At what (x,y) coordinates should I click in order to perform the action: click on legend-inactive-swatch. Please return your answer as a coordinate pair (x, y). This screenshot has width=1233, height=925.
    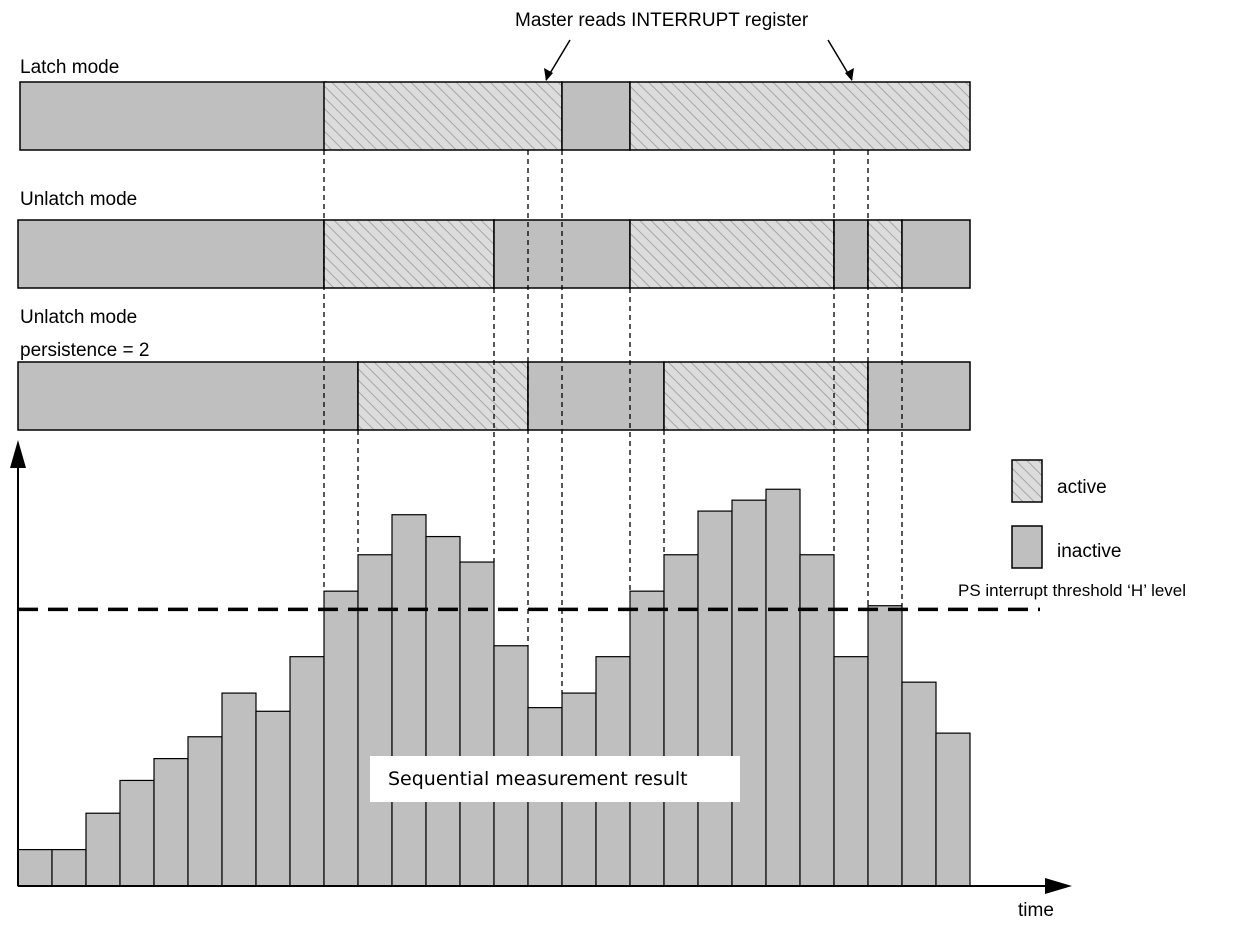
    Looking at the image, I should click on (1027, 547).